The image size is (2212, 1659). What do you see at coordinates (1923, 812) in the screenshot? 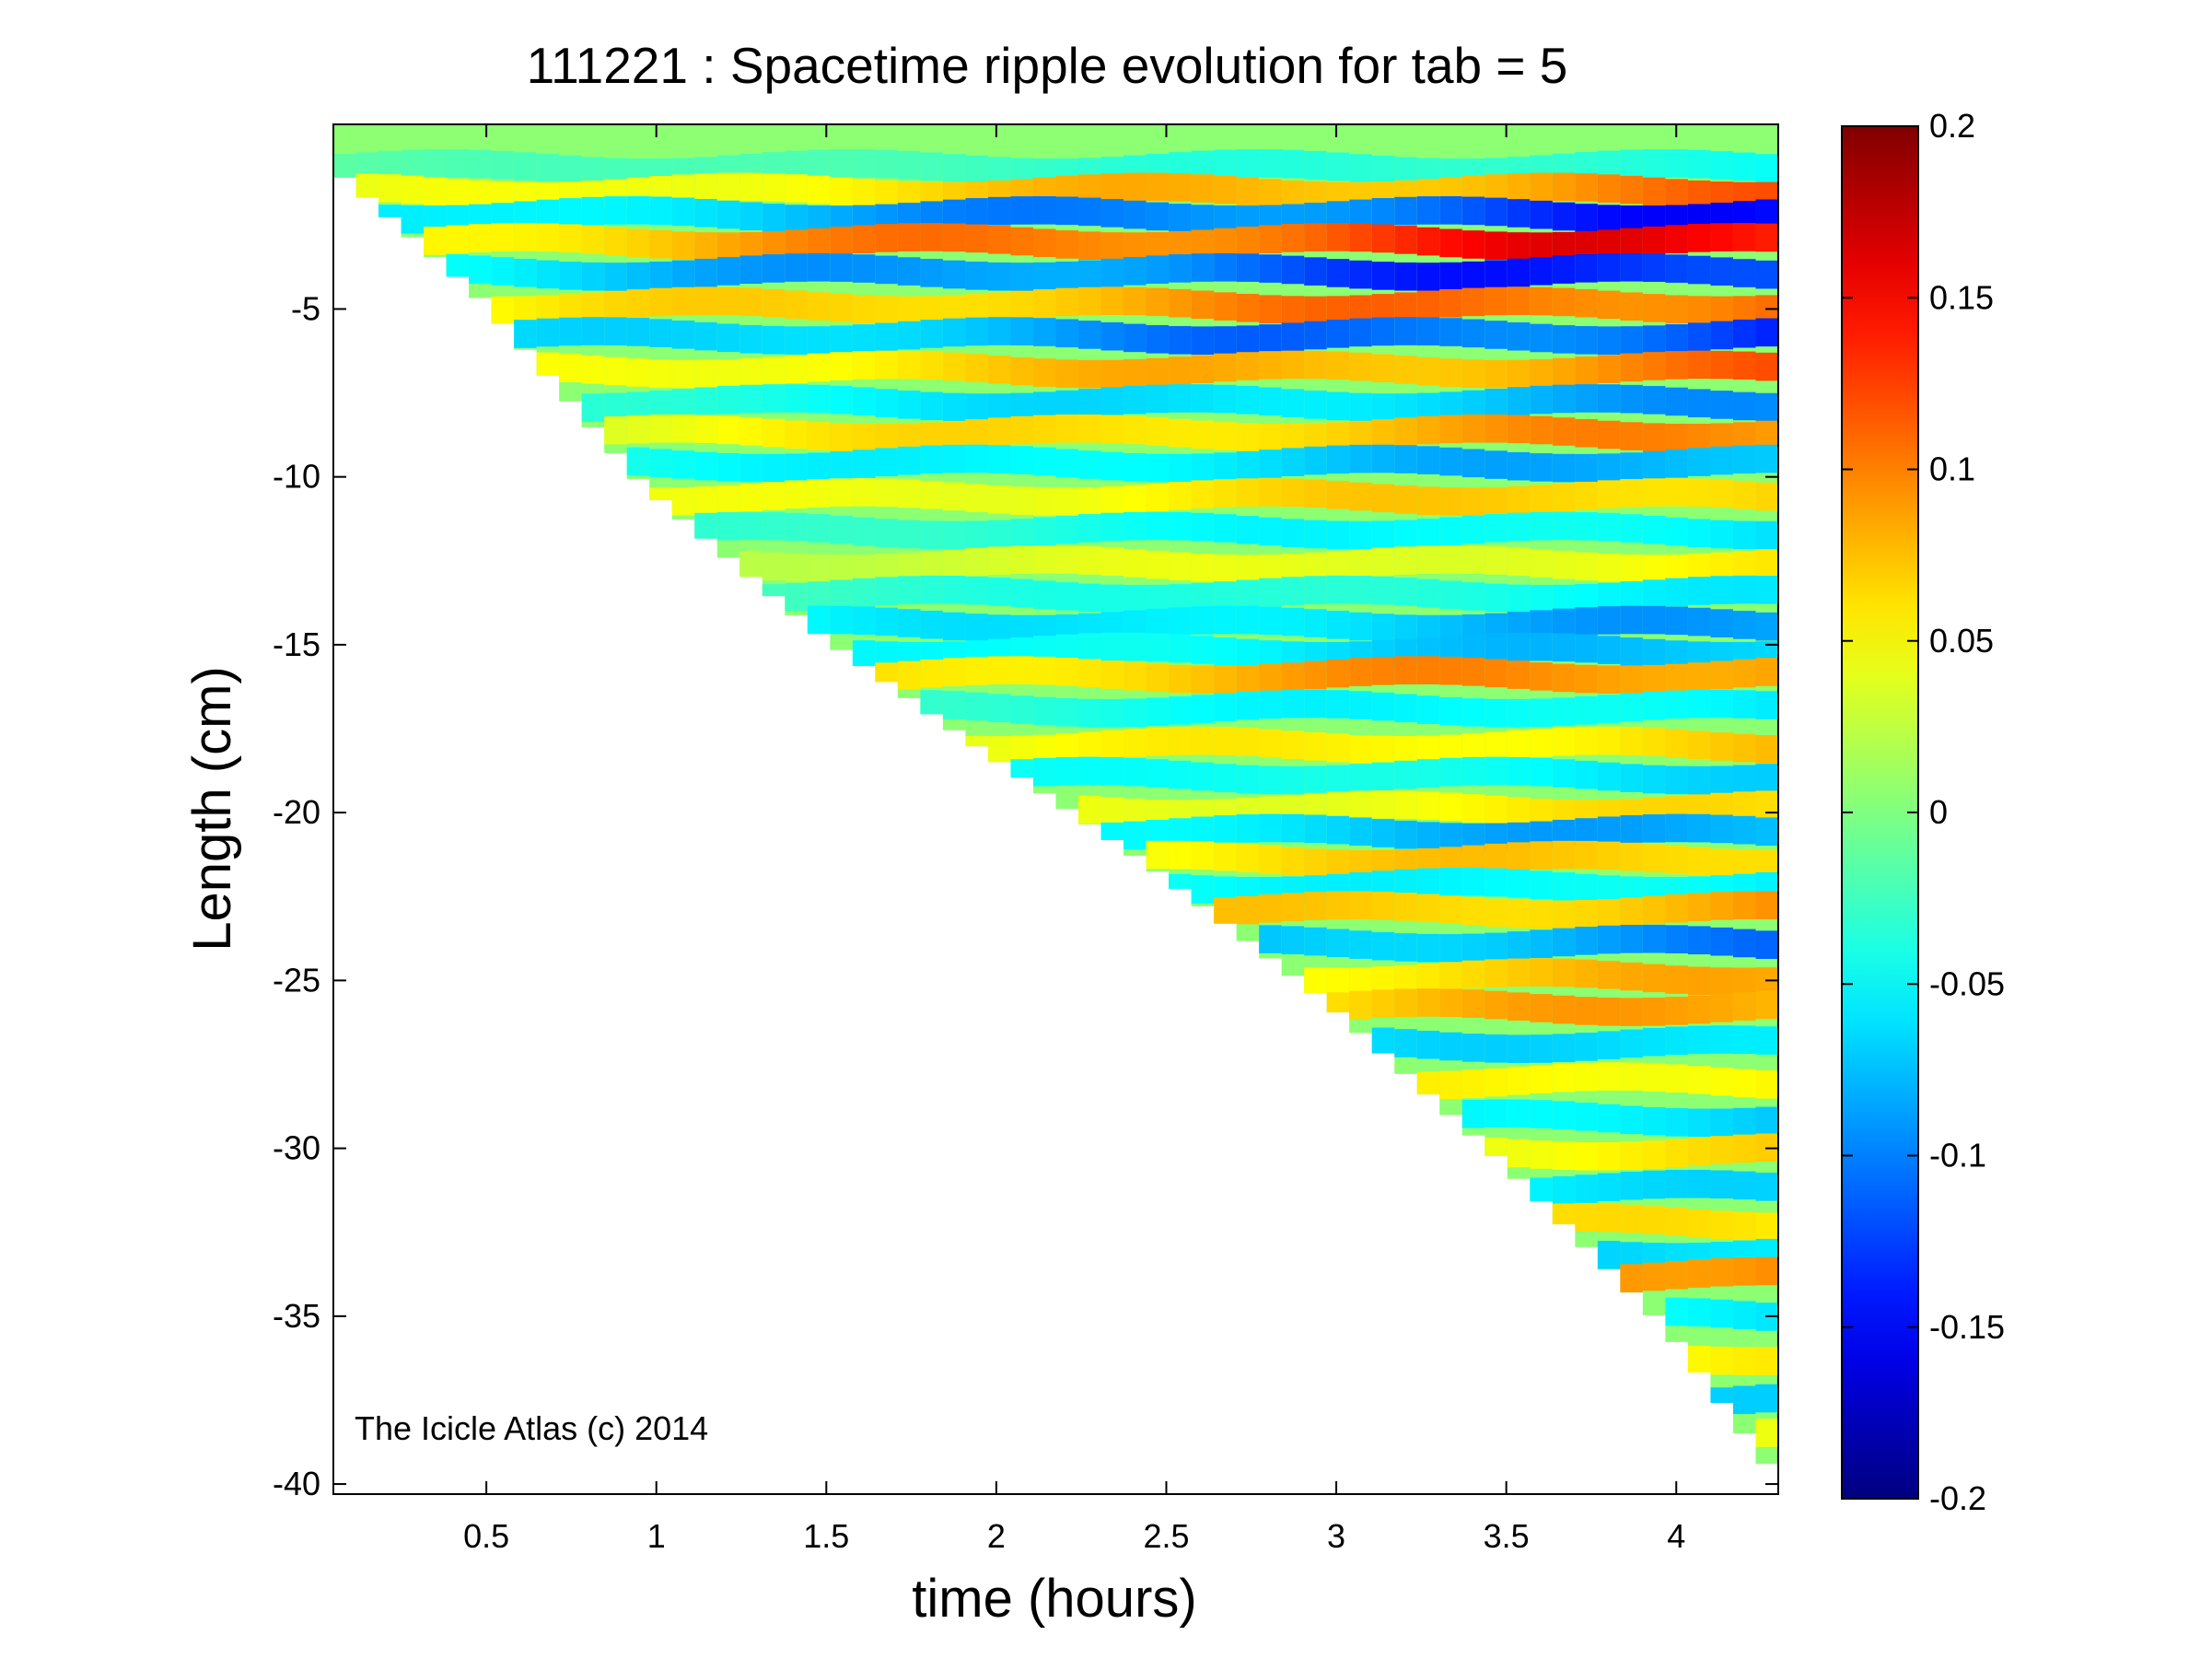
I see `colorbar: 0.2 0.15 0.1 0.05 0 -0.05 -0.1 -0.15 -0.2` at bounding box center [1923, 812].